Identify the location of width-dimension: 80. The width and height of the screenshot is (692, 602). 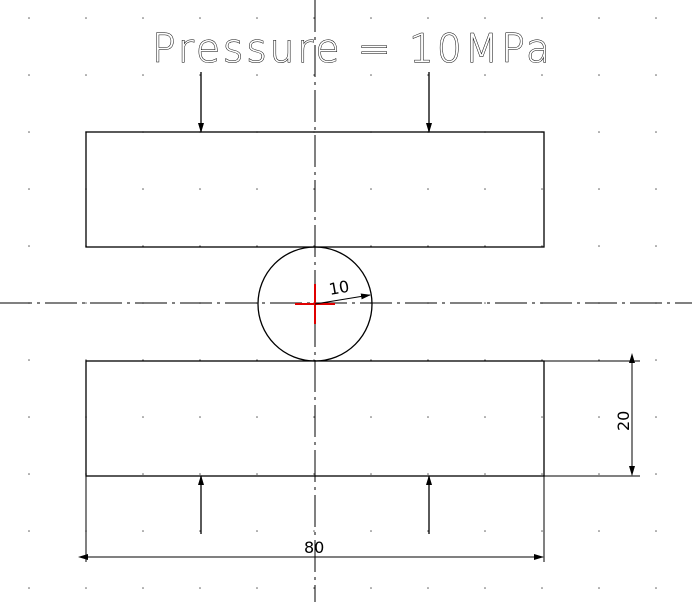
(311, 519).